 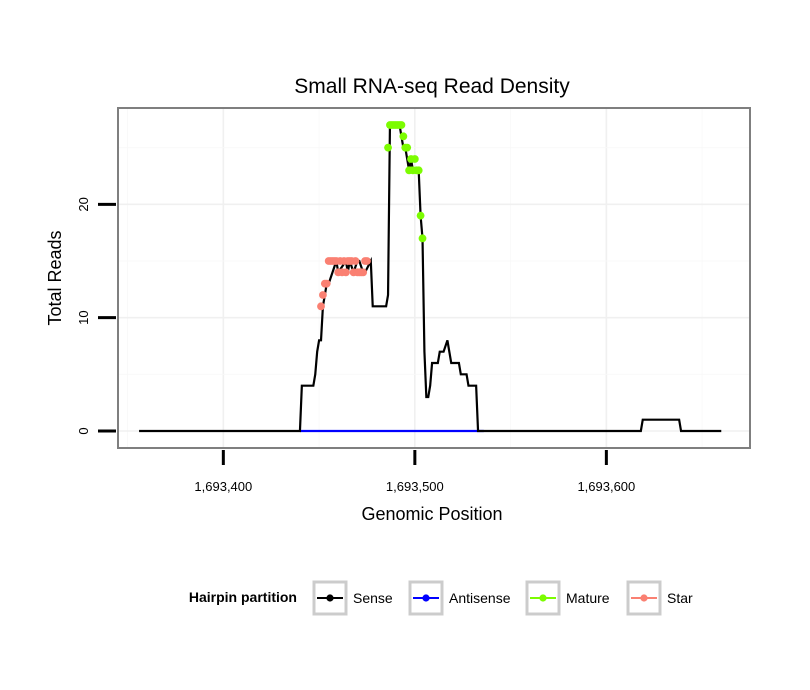 I want to click on x-tick-label: 1,693,400, so click(x=223, y=486).